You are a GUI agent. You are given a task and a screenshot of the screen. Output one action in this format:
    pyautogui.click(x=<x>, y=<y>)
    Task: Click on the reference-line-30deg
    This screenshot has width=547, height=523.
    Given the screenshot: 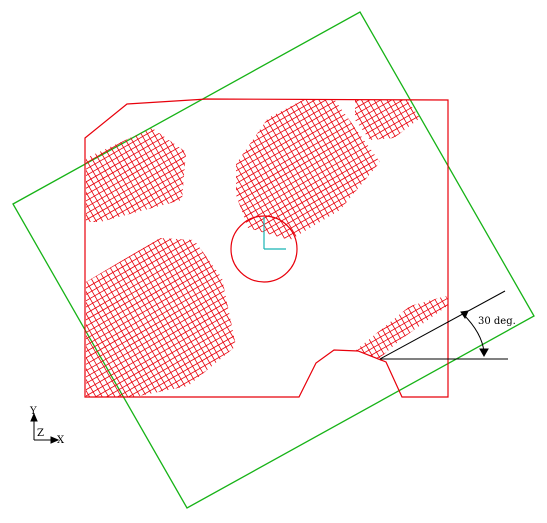 What is the action you would take?
    pyautogui.click(x=442, y=325)
    